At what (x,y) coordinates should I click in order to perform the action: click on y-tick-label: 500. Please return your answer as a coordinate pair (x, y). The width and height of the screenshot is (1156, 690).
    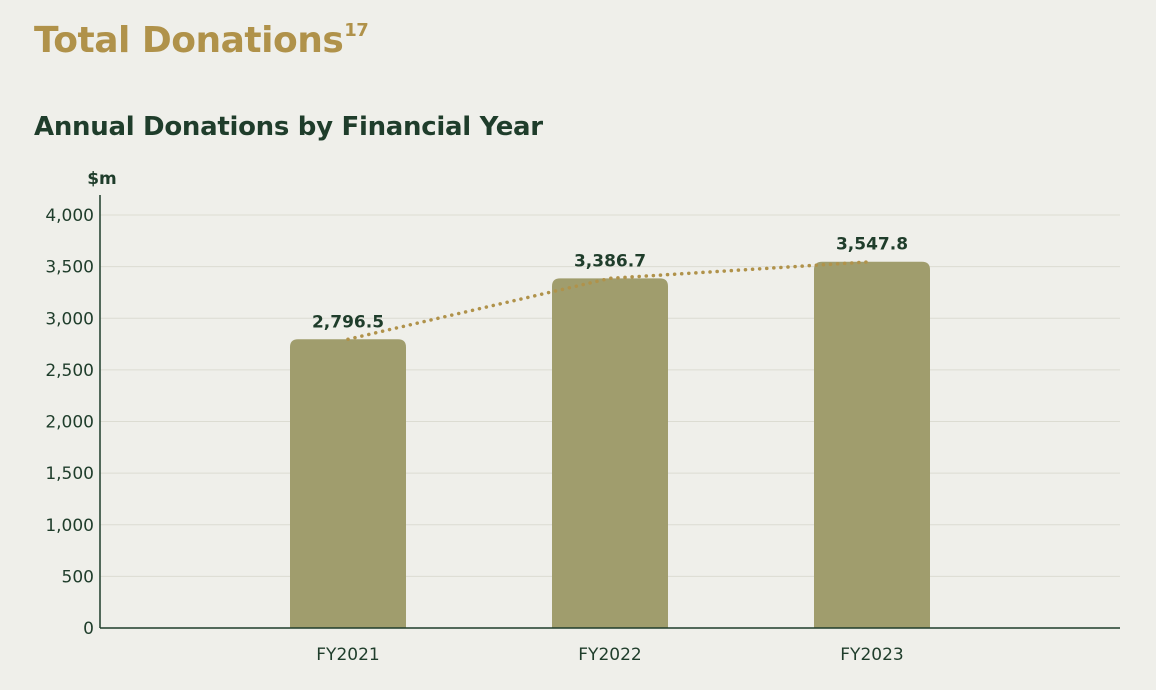
    Looking at the image, I should click on (78, 577).